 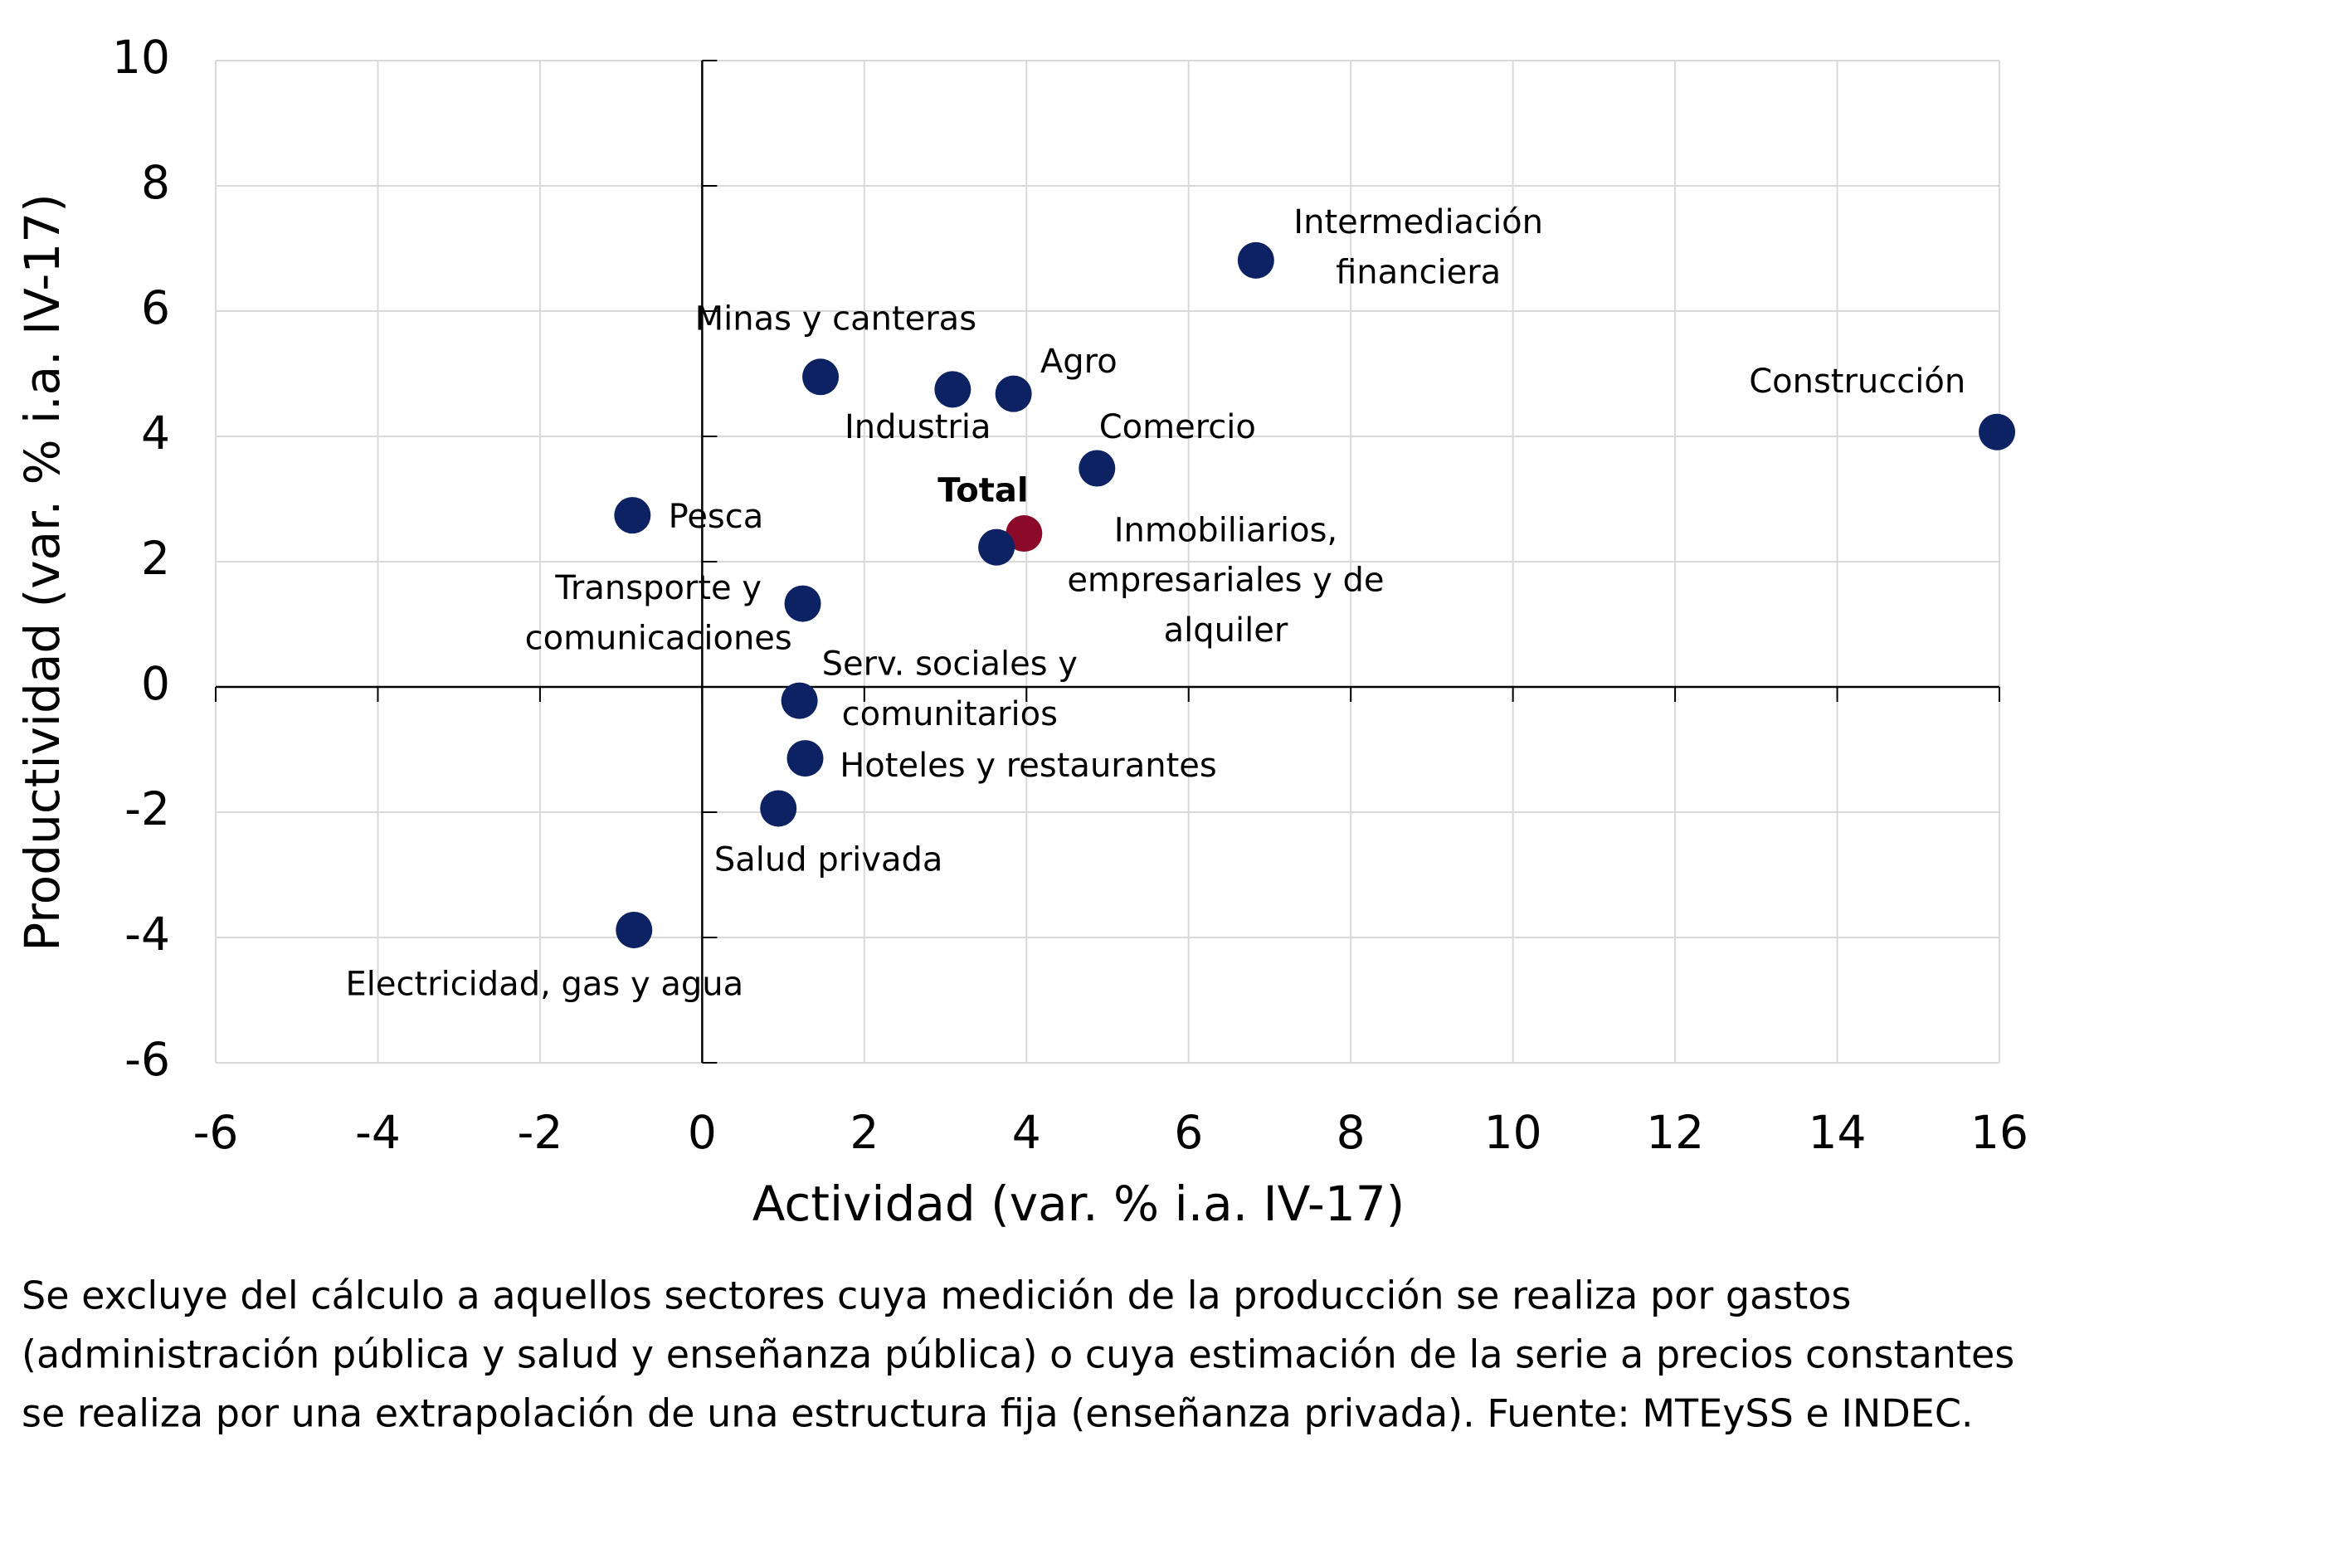 What do you see at coordinates (1857, 382) in the screenshot?
I see `point-label: Construcción` at bounding box center [1857, 382].